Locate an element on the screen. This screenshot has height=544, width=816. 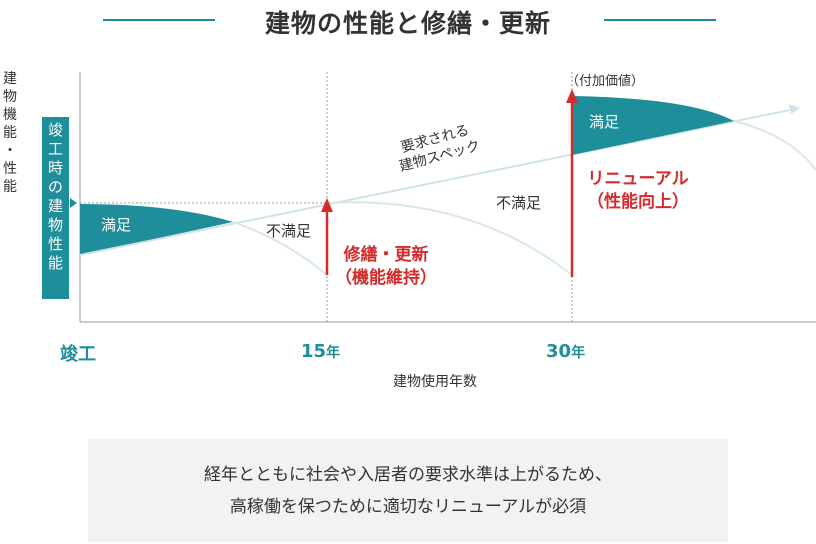
page-title: 建物の性能と修繕・更新 is located at coordinates (407, 23).